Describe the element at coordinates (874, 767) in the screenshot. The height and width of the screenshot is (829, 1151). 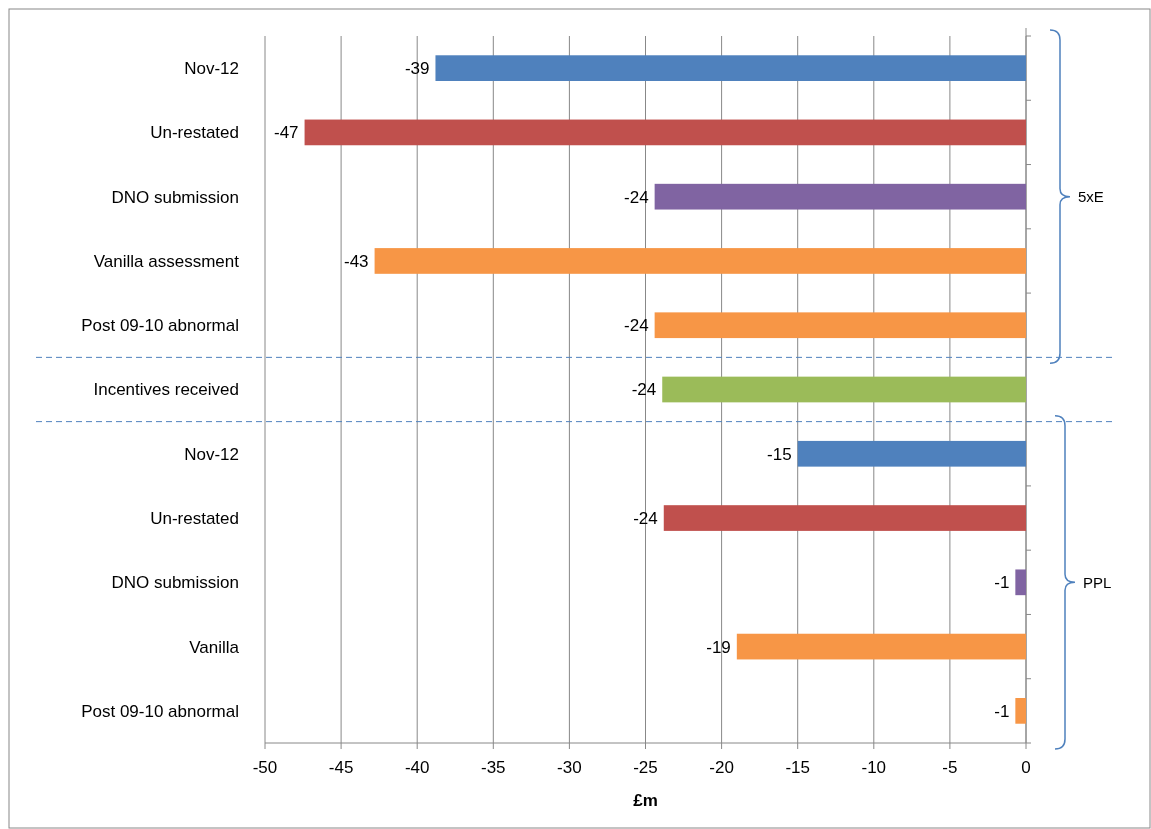
I see `x-tick-label: -10` at that location.